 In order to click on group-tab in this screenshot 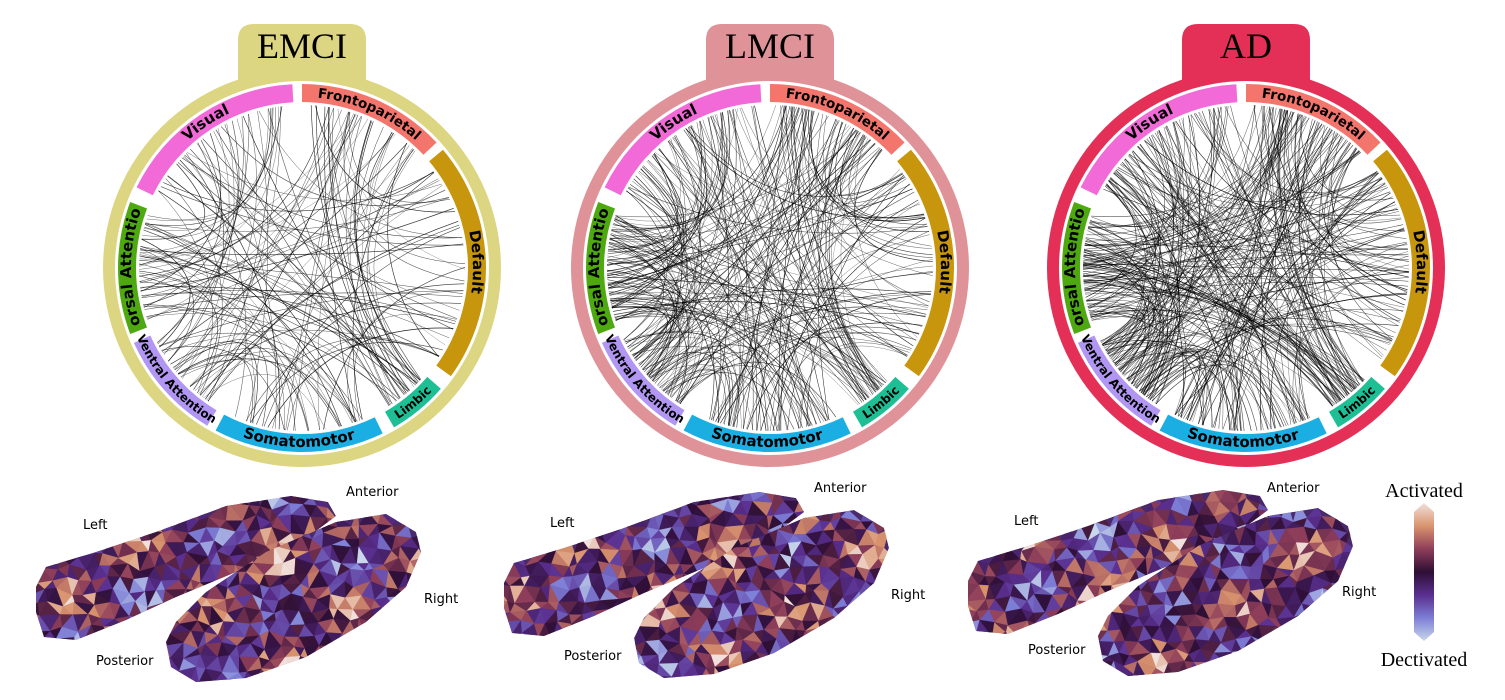, I will do `click(302, 52)`.